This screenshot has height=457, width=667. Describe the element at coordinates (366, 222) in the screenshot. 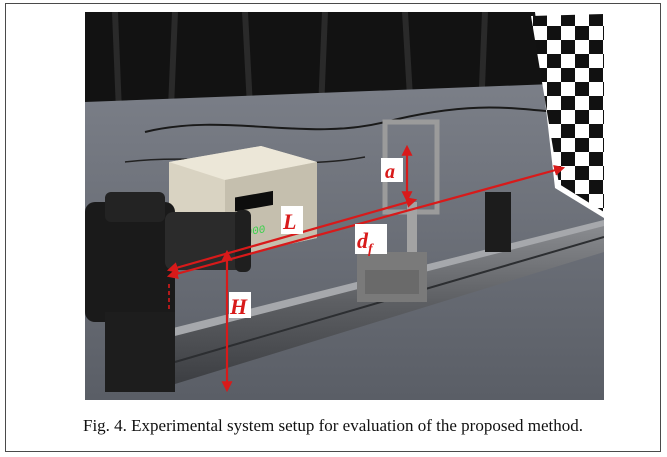

I see `arrow-df` at that location.